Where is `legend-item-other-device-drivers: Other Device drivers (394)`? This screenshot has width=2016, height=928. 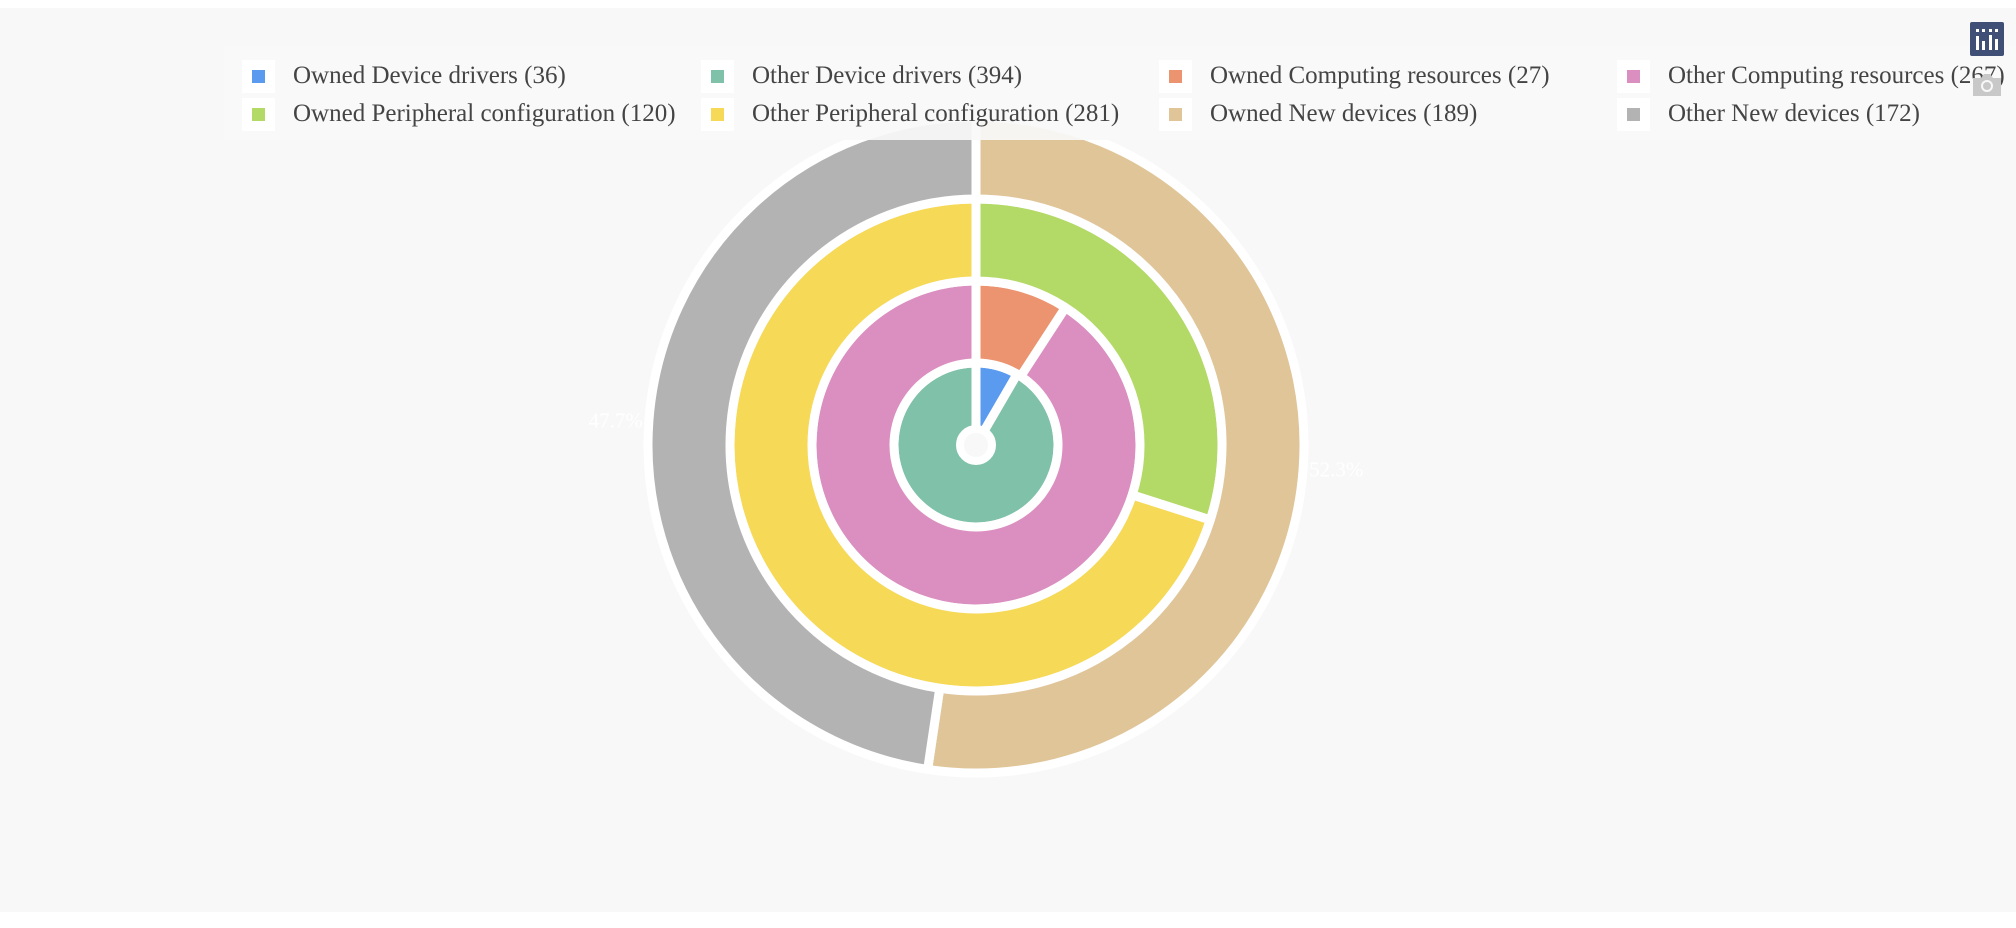
legend-item-other-device-drivers: Other Device drivers (394) is located at coordinates (852, 76).